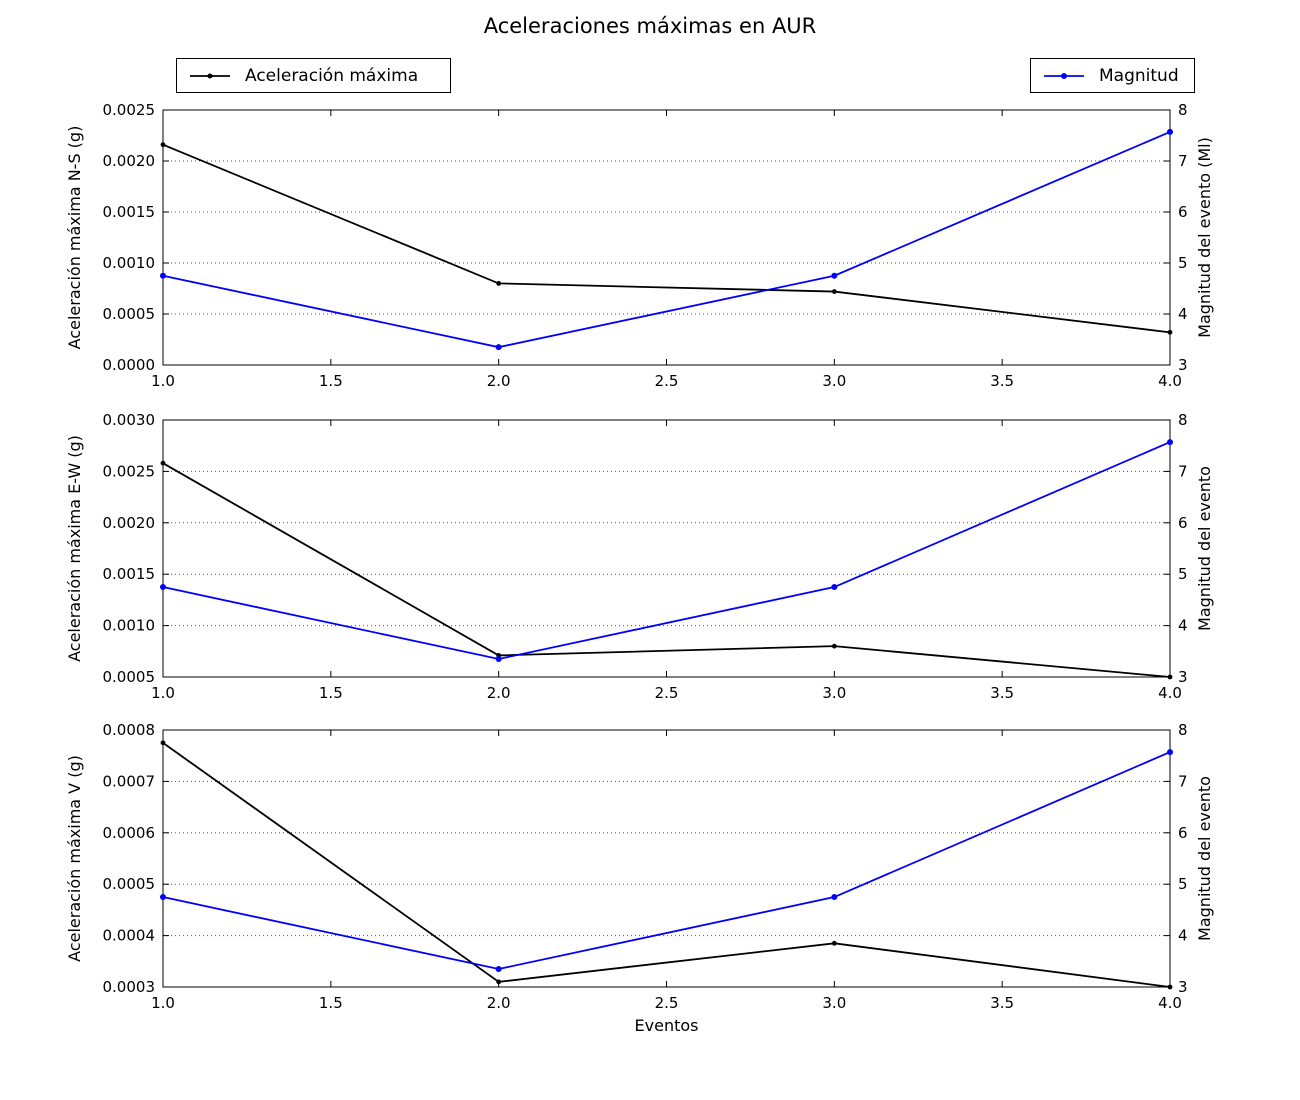  I want to click on legend-magnitud: Magnitud, so click(1112, 75).